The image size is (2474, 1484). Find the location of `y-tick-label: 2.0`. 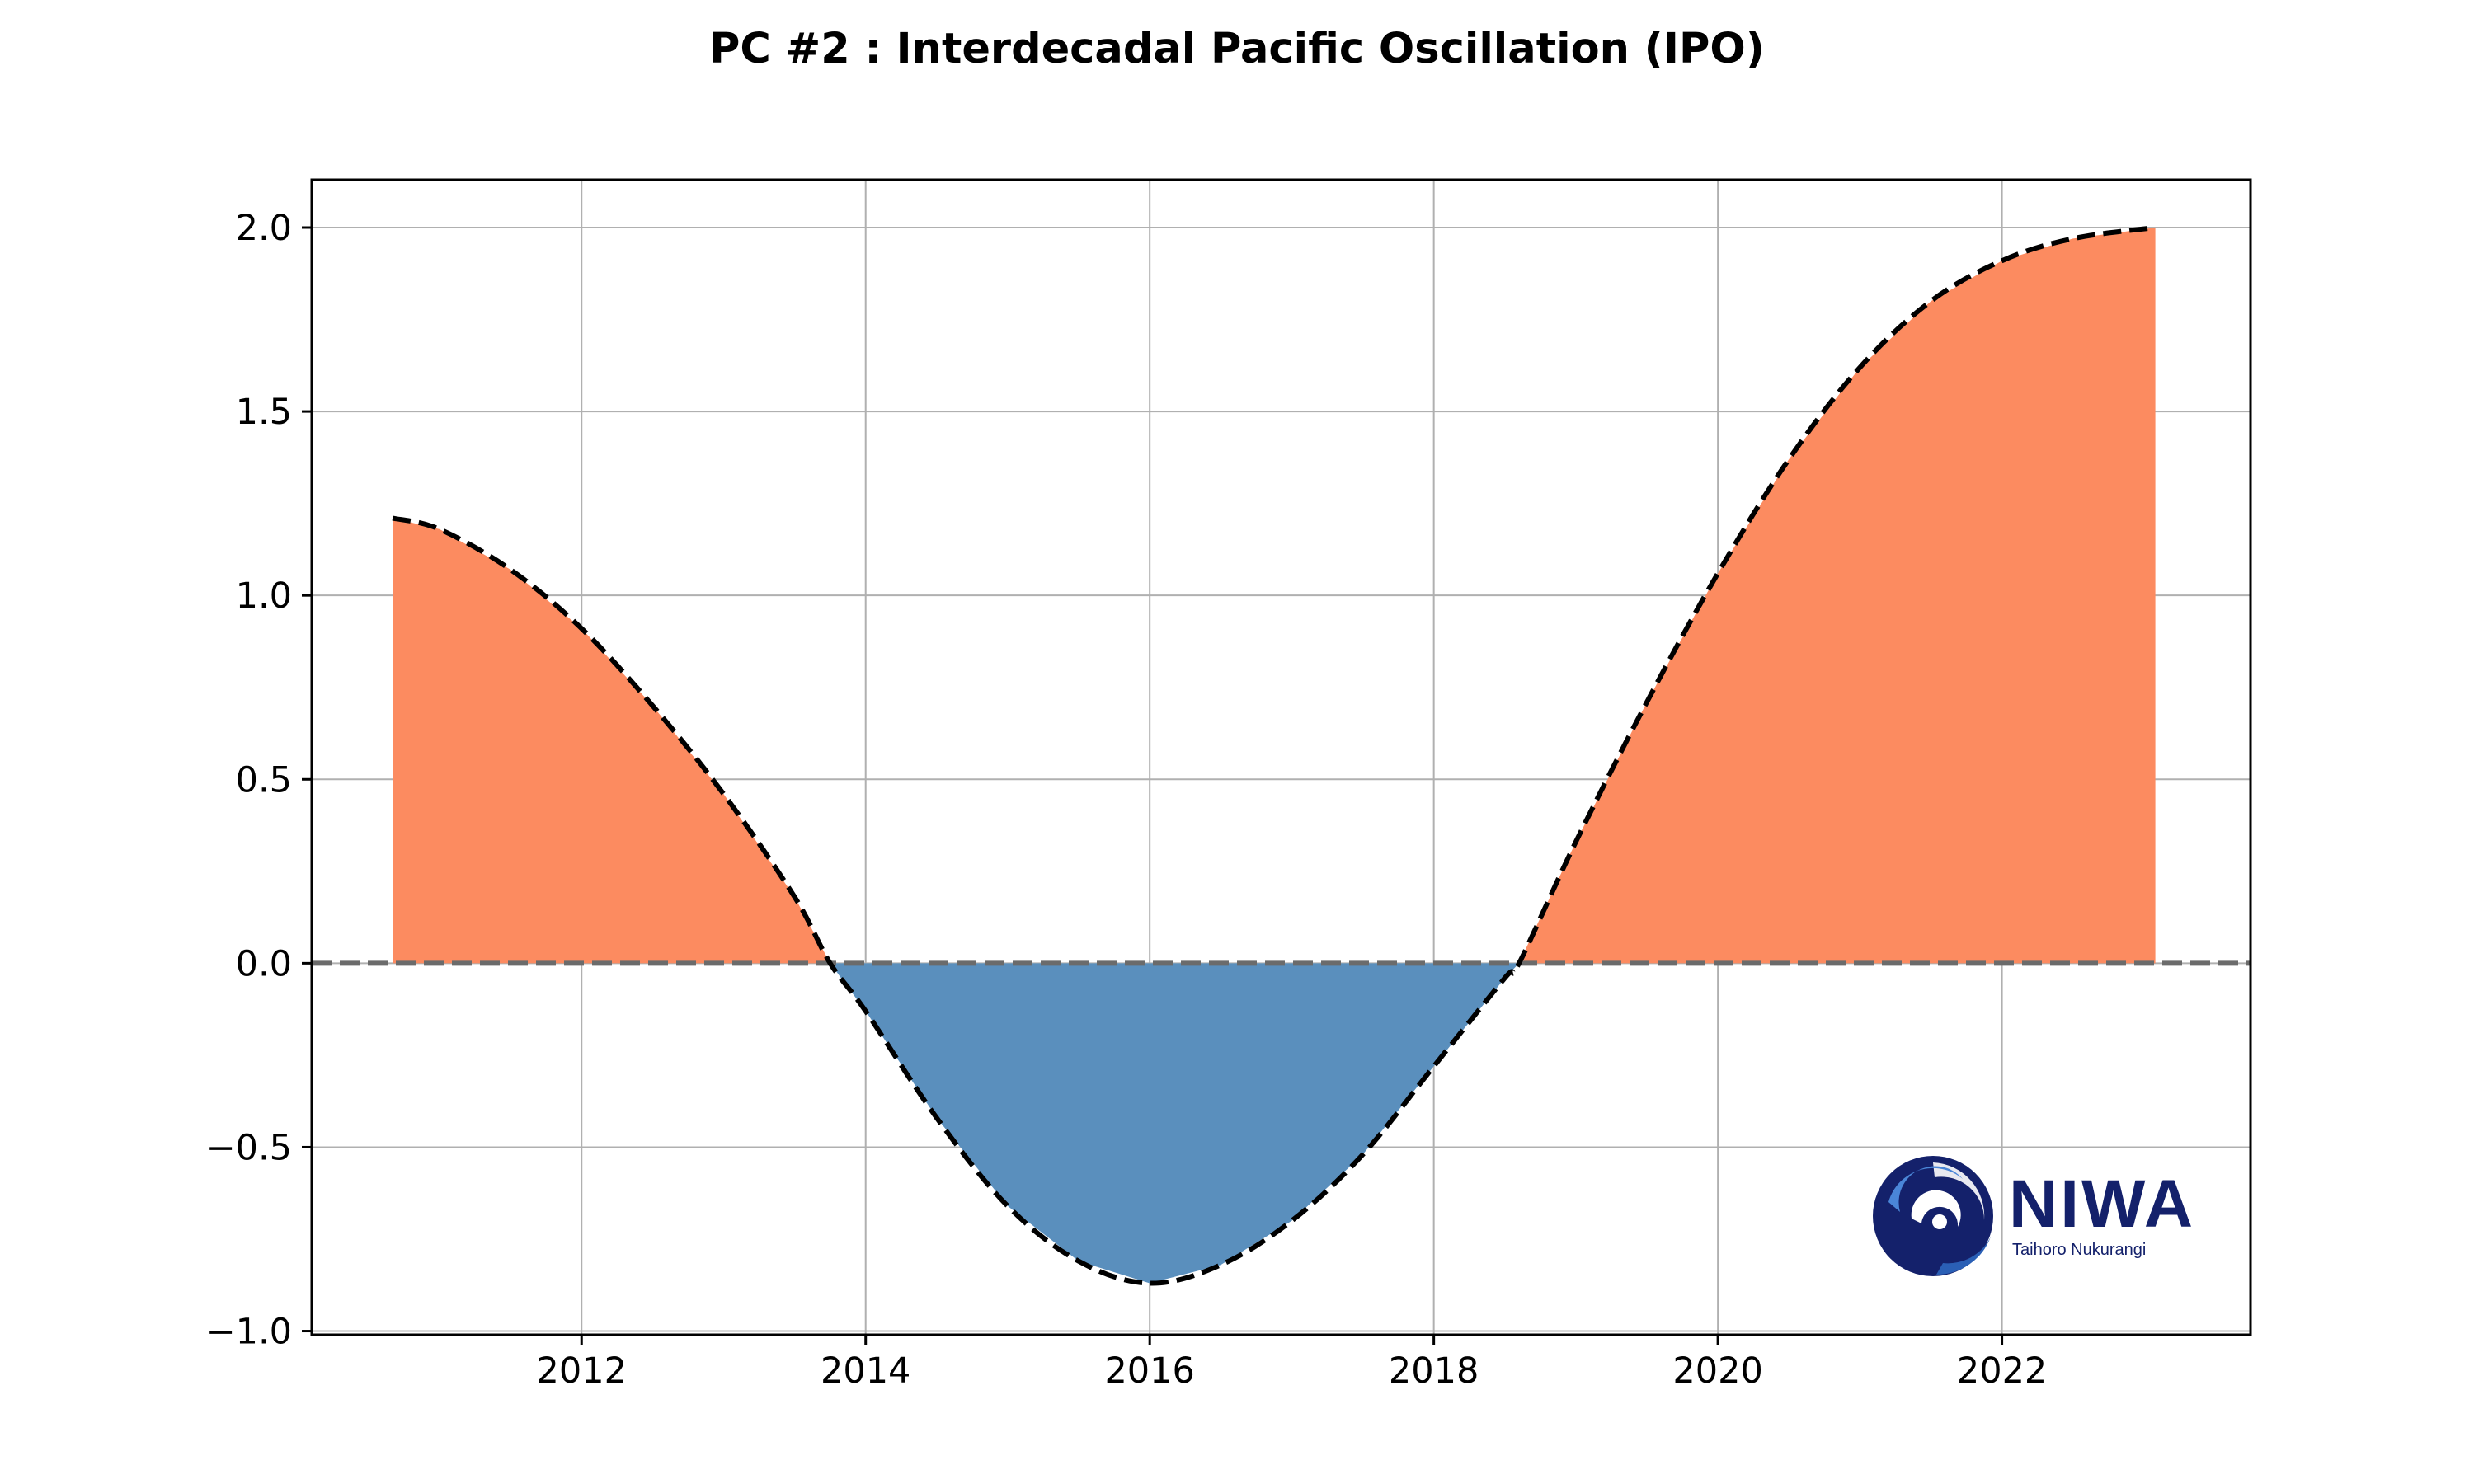

y-tick-label: 2.0 is located at coordinates (264, 228).